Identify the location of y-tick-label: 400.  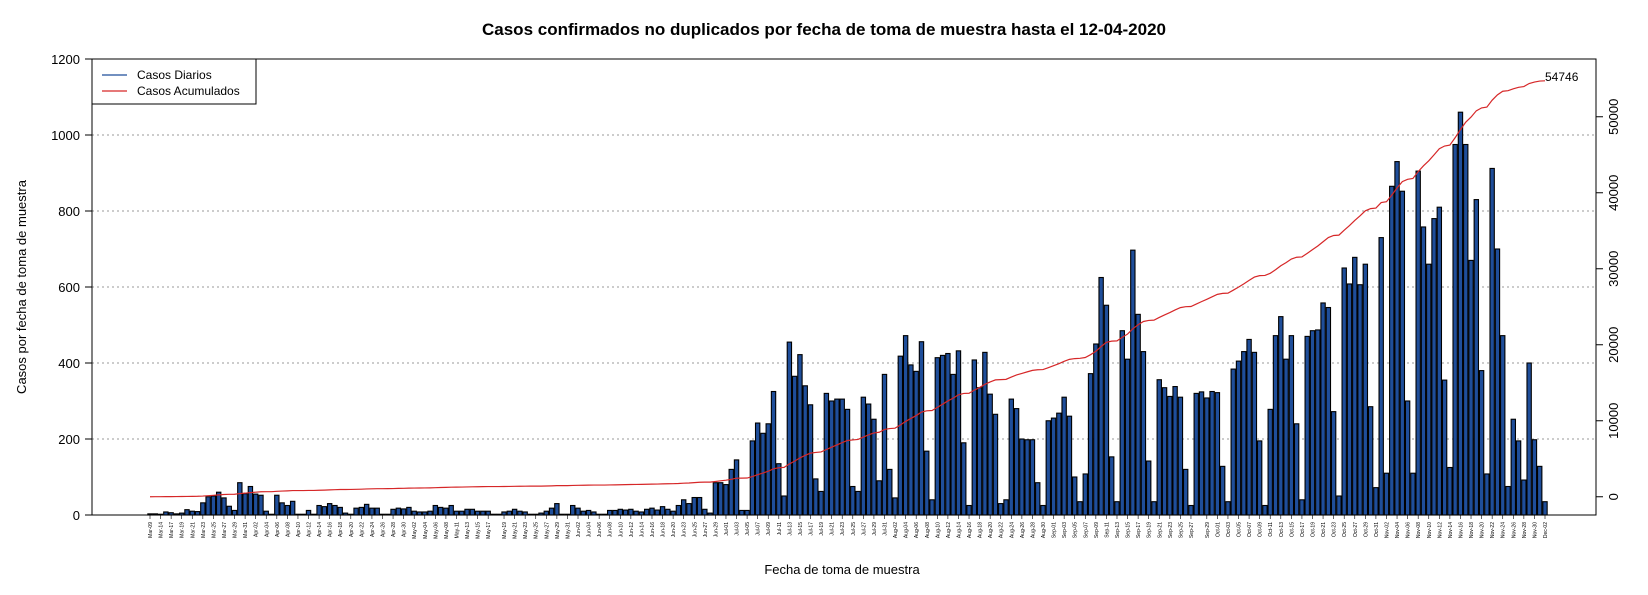
(69, 363).